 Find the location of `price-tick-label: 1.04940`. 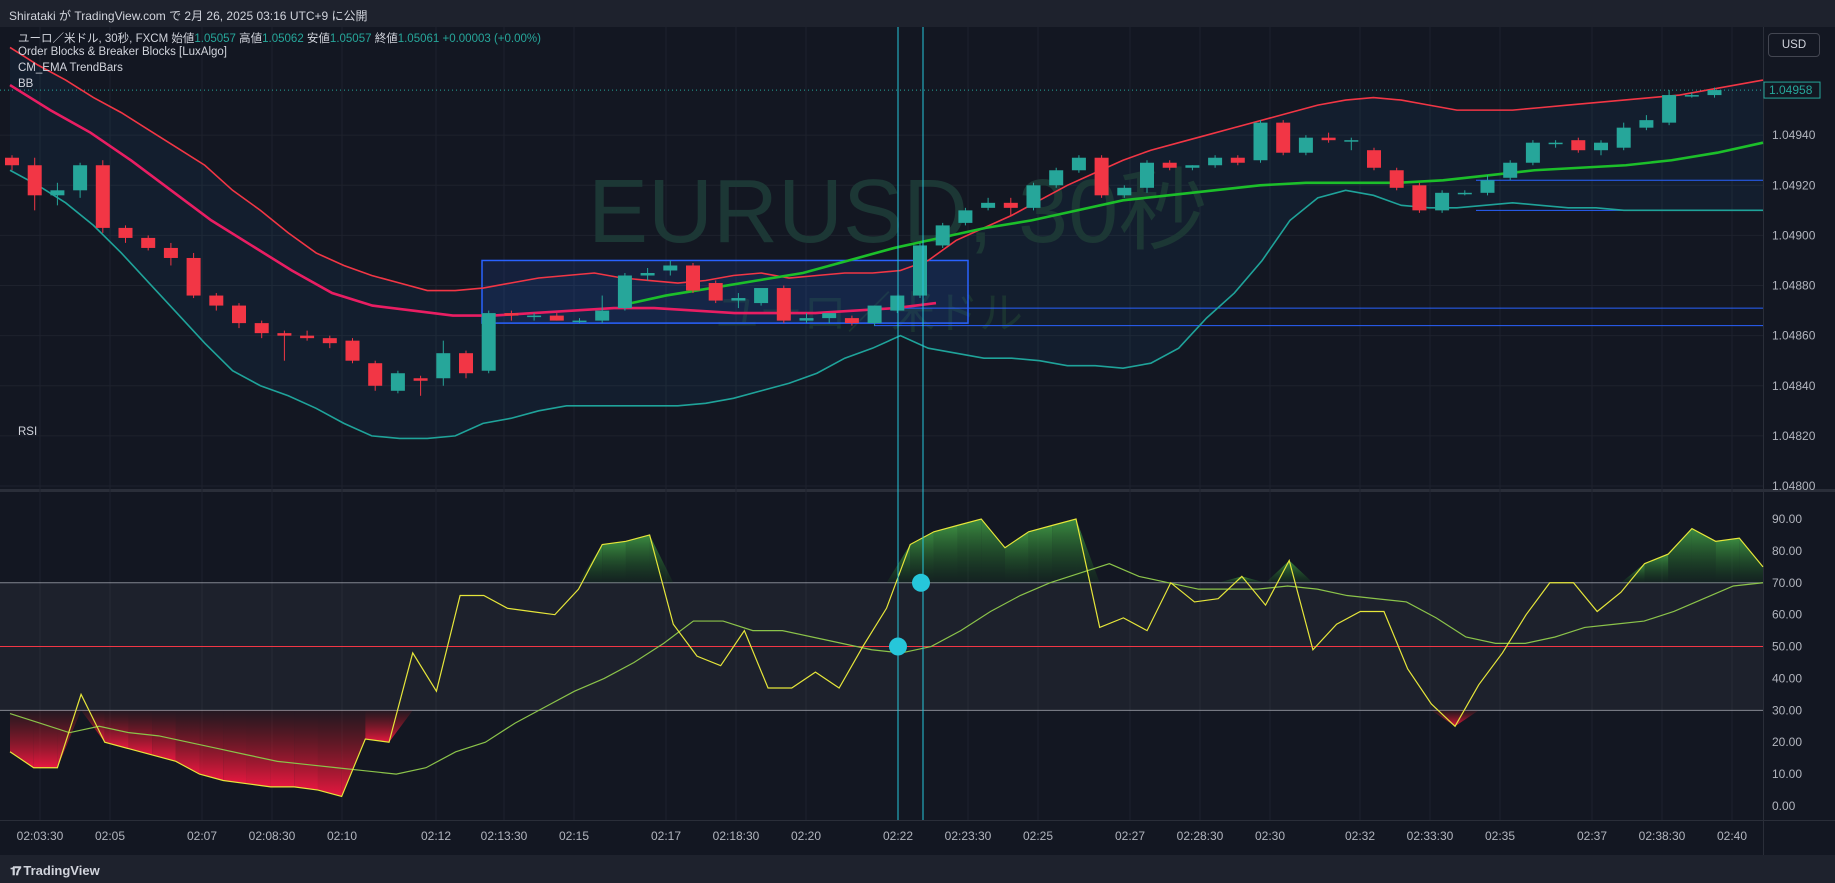

price-tick-label: 1.04940 is located at coordinates (1794, 135).